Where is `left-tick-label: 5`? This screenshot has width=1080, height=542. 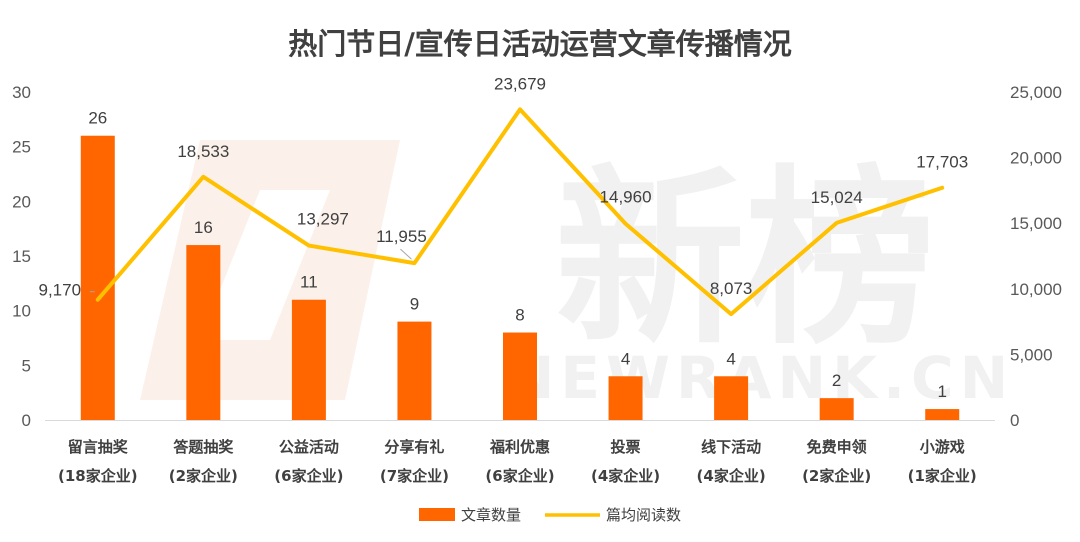
left-tick-label: 5 is located at coordinates (26, 365).